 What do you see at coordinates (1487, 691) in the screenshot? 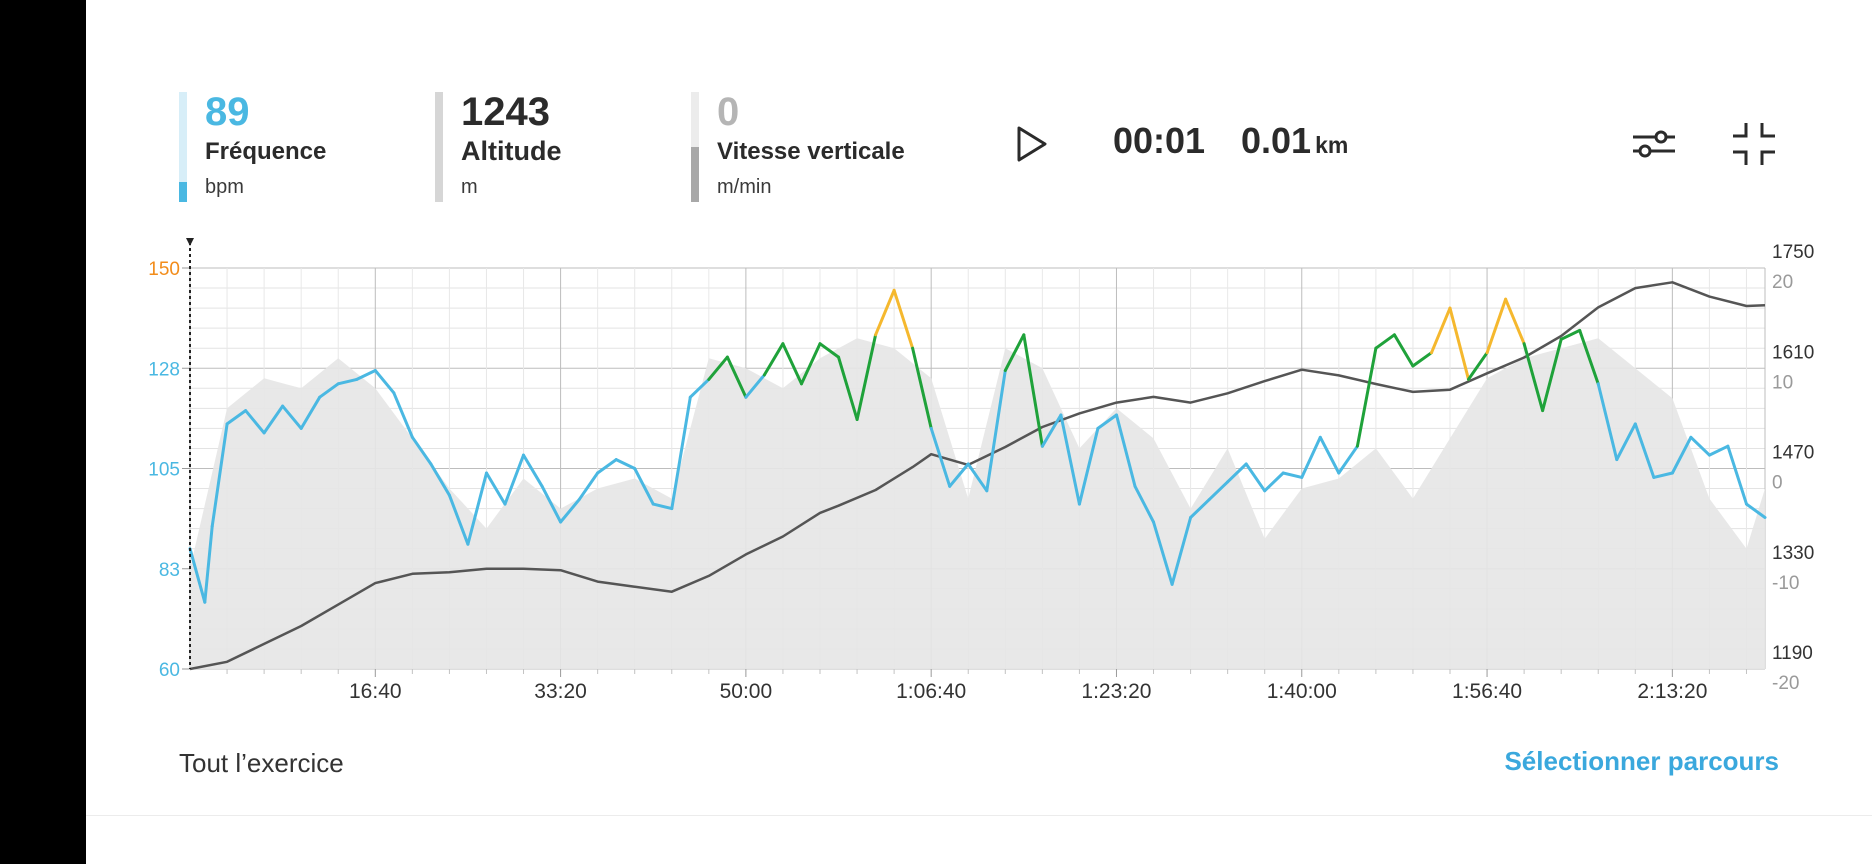
I see `x-tick-label: 1:56:40` at bounding box center [1487, 691].